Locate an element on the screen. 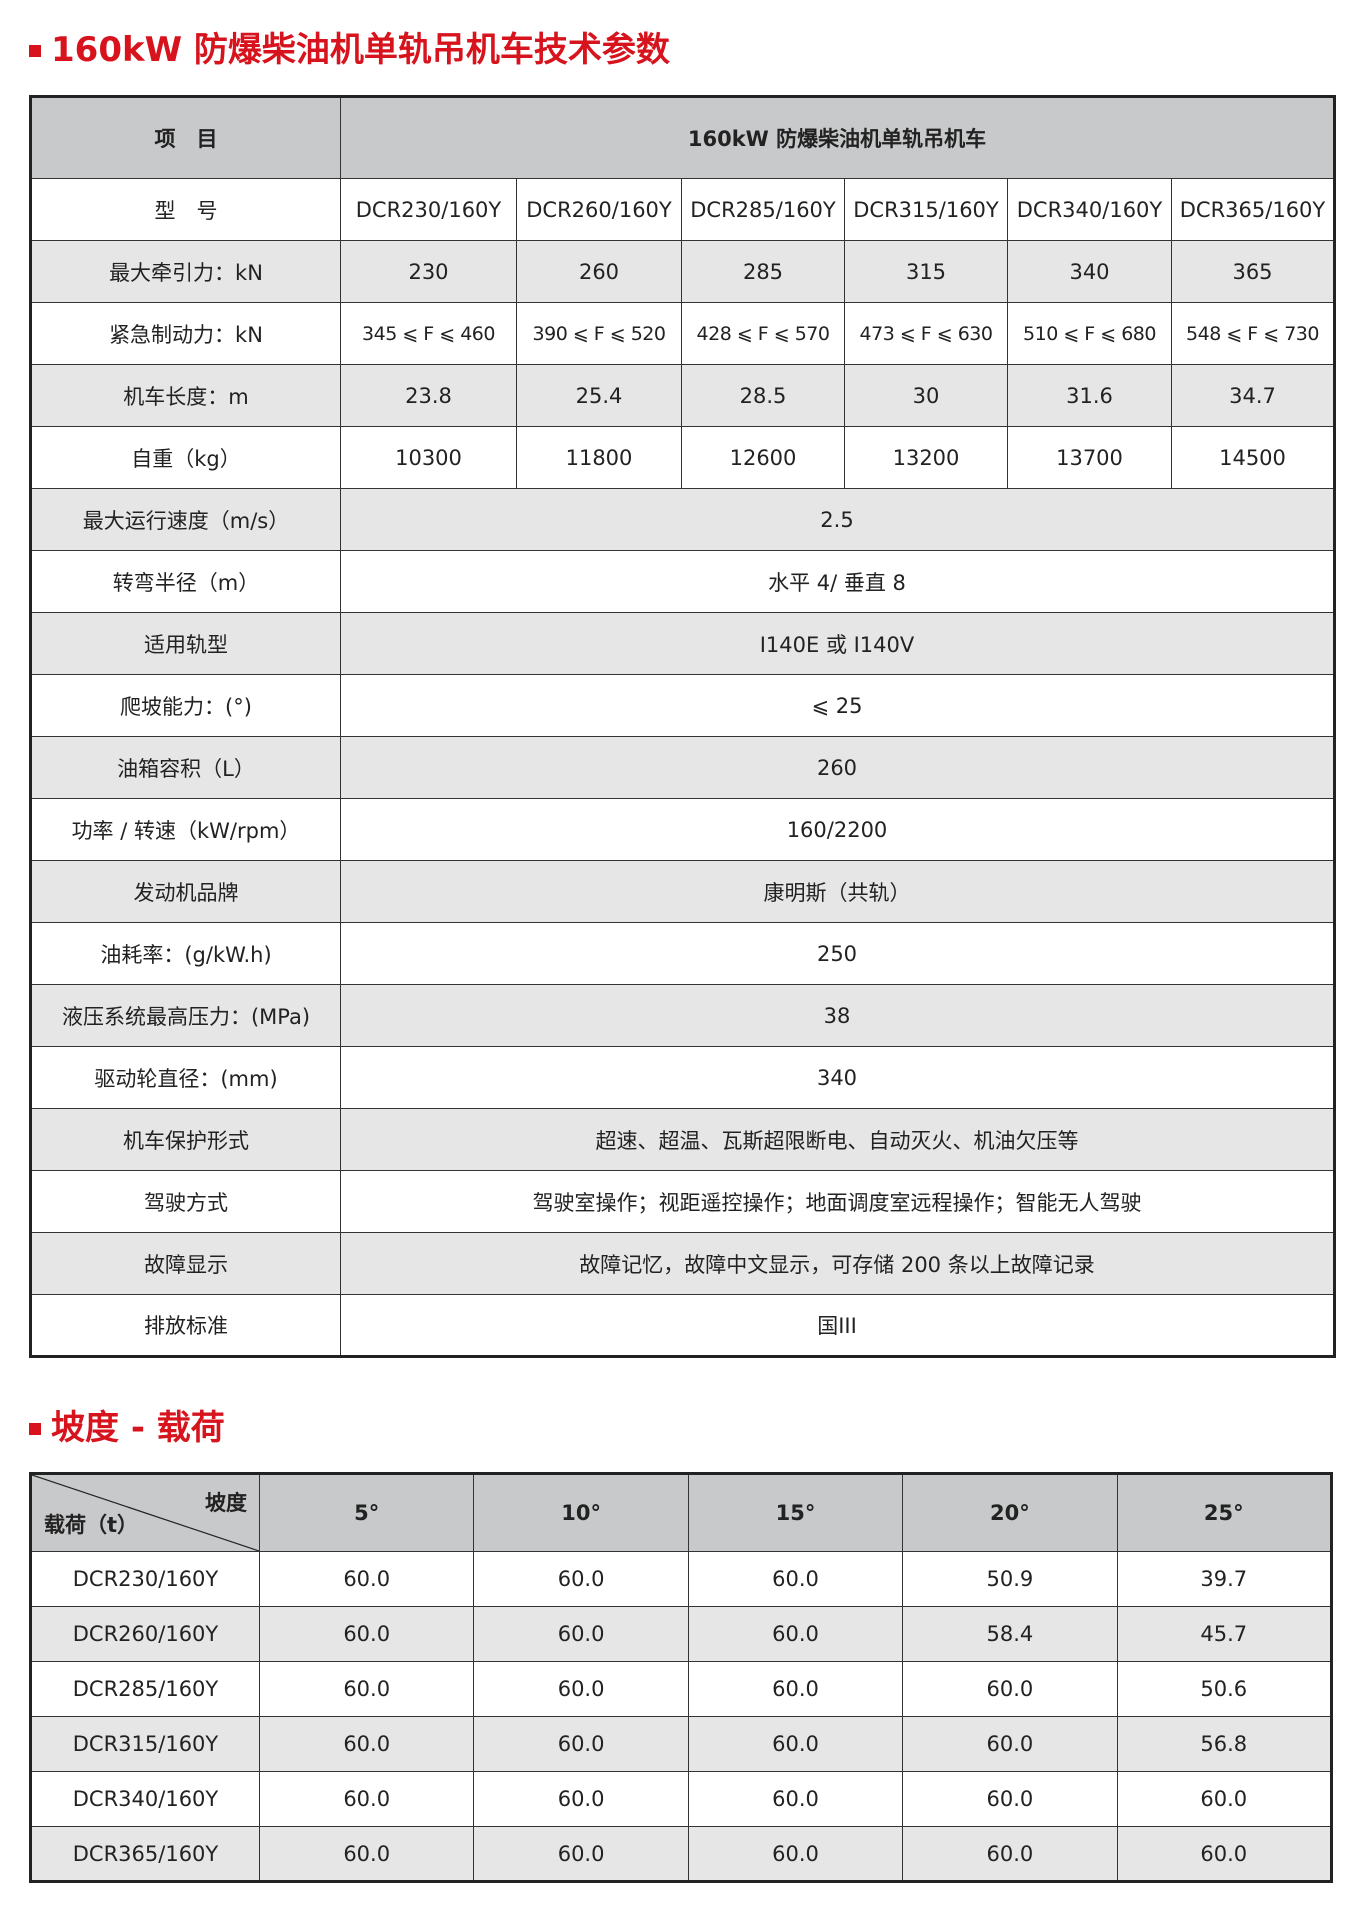  table-row: 油耗率：(g/kW.h) 250 is located at coordinates (682, 953).